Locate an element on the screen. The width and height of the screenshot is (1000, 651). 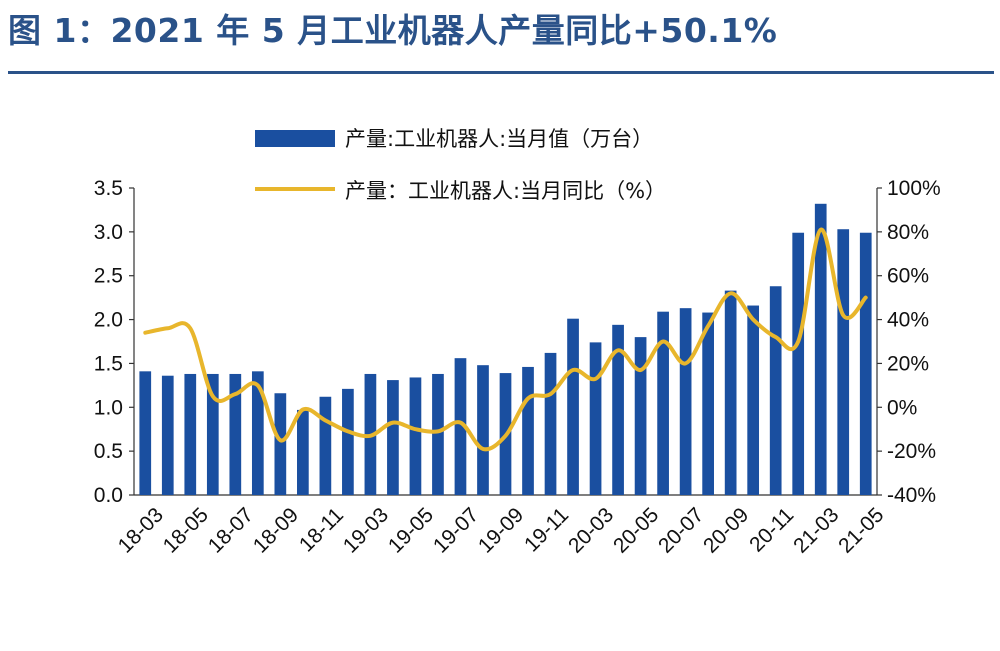
figure-title: 图 1：2021 年 5 月工业机器人产量同比+50.1% is located at coordinates (393, 30).